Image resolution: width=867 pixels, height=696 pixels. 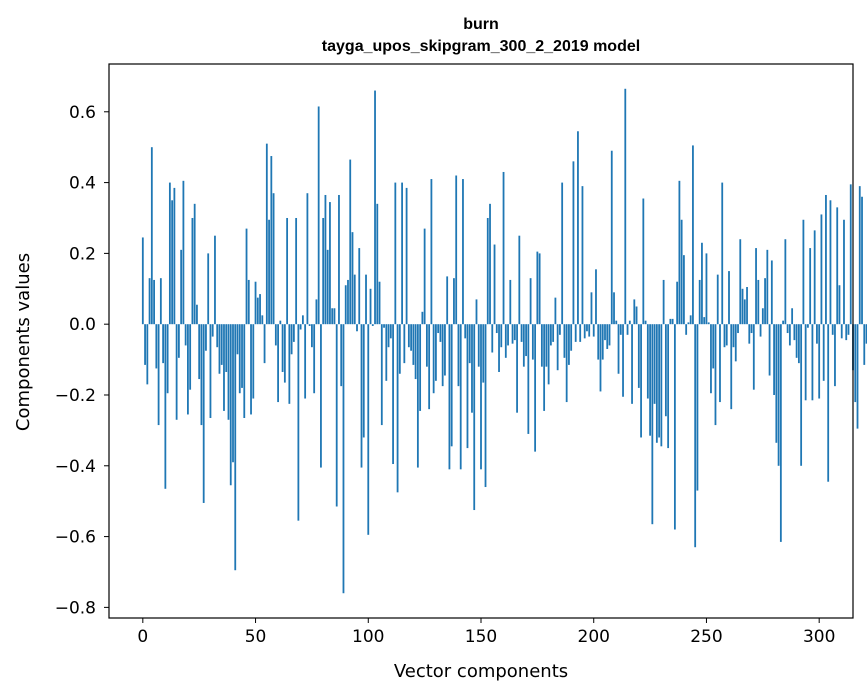 What do you see at coordinates (75, 608) in the screenshot?
I see `y-tick-label: −0.8` at bounding box center [75, 608].